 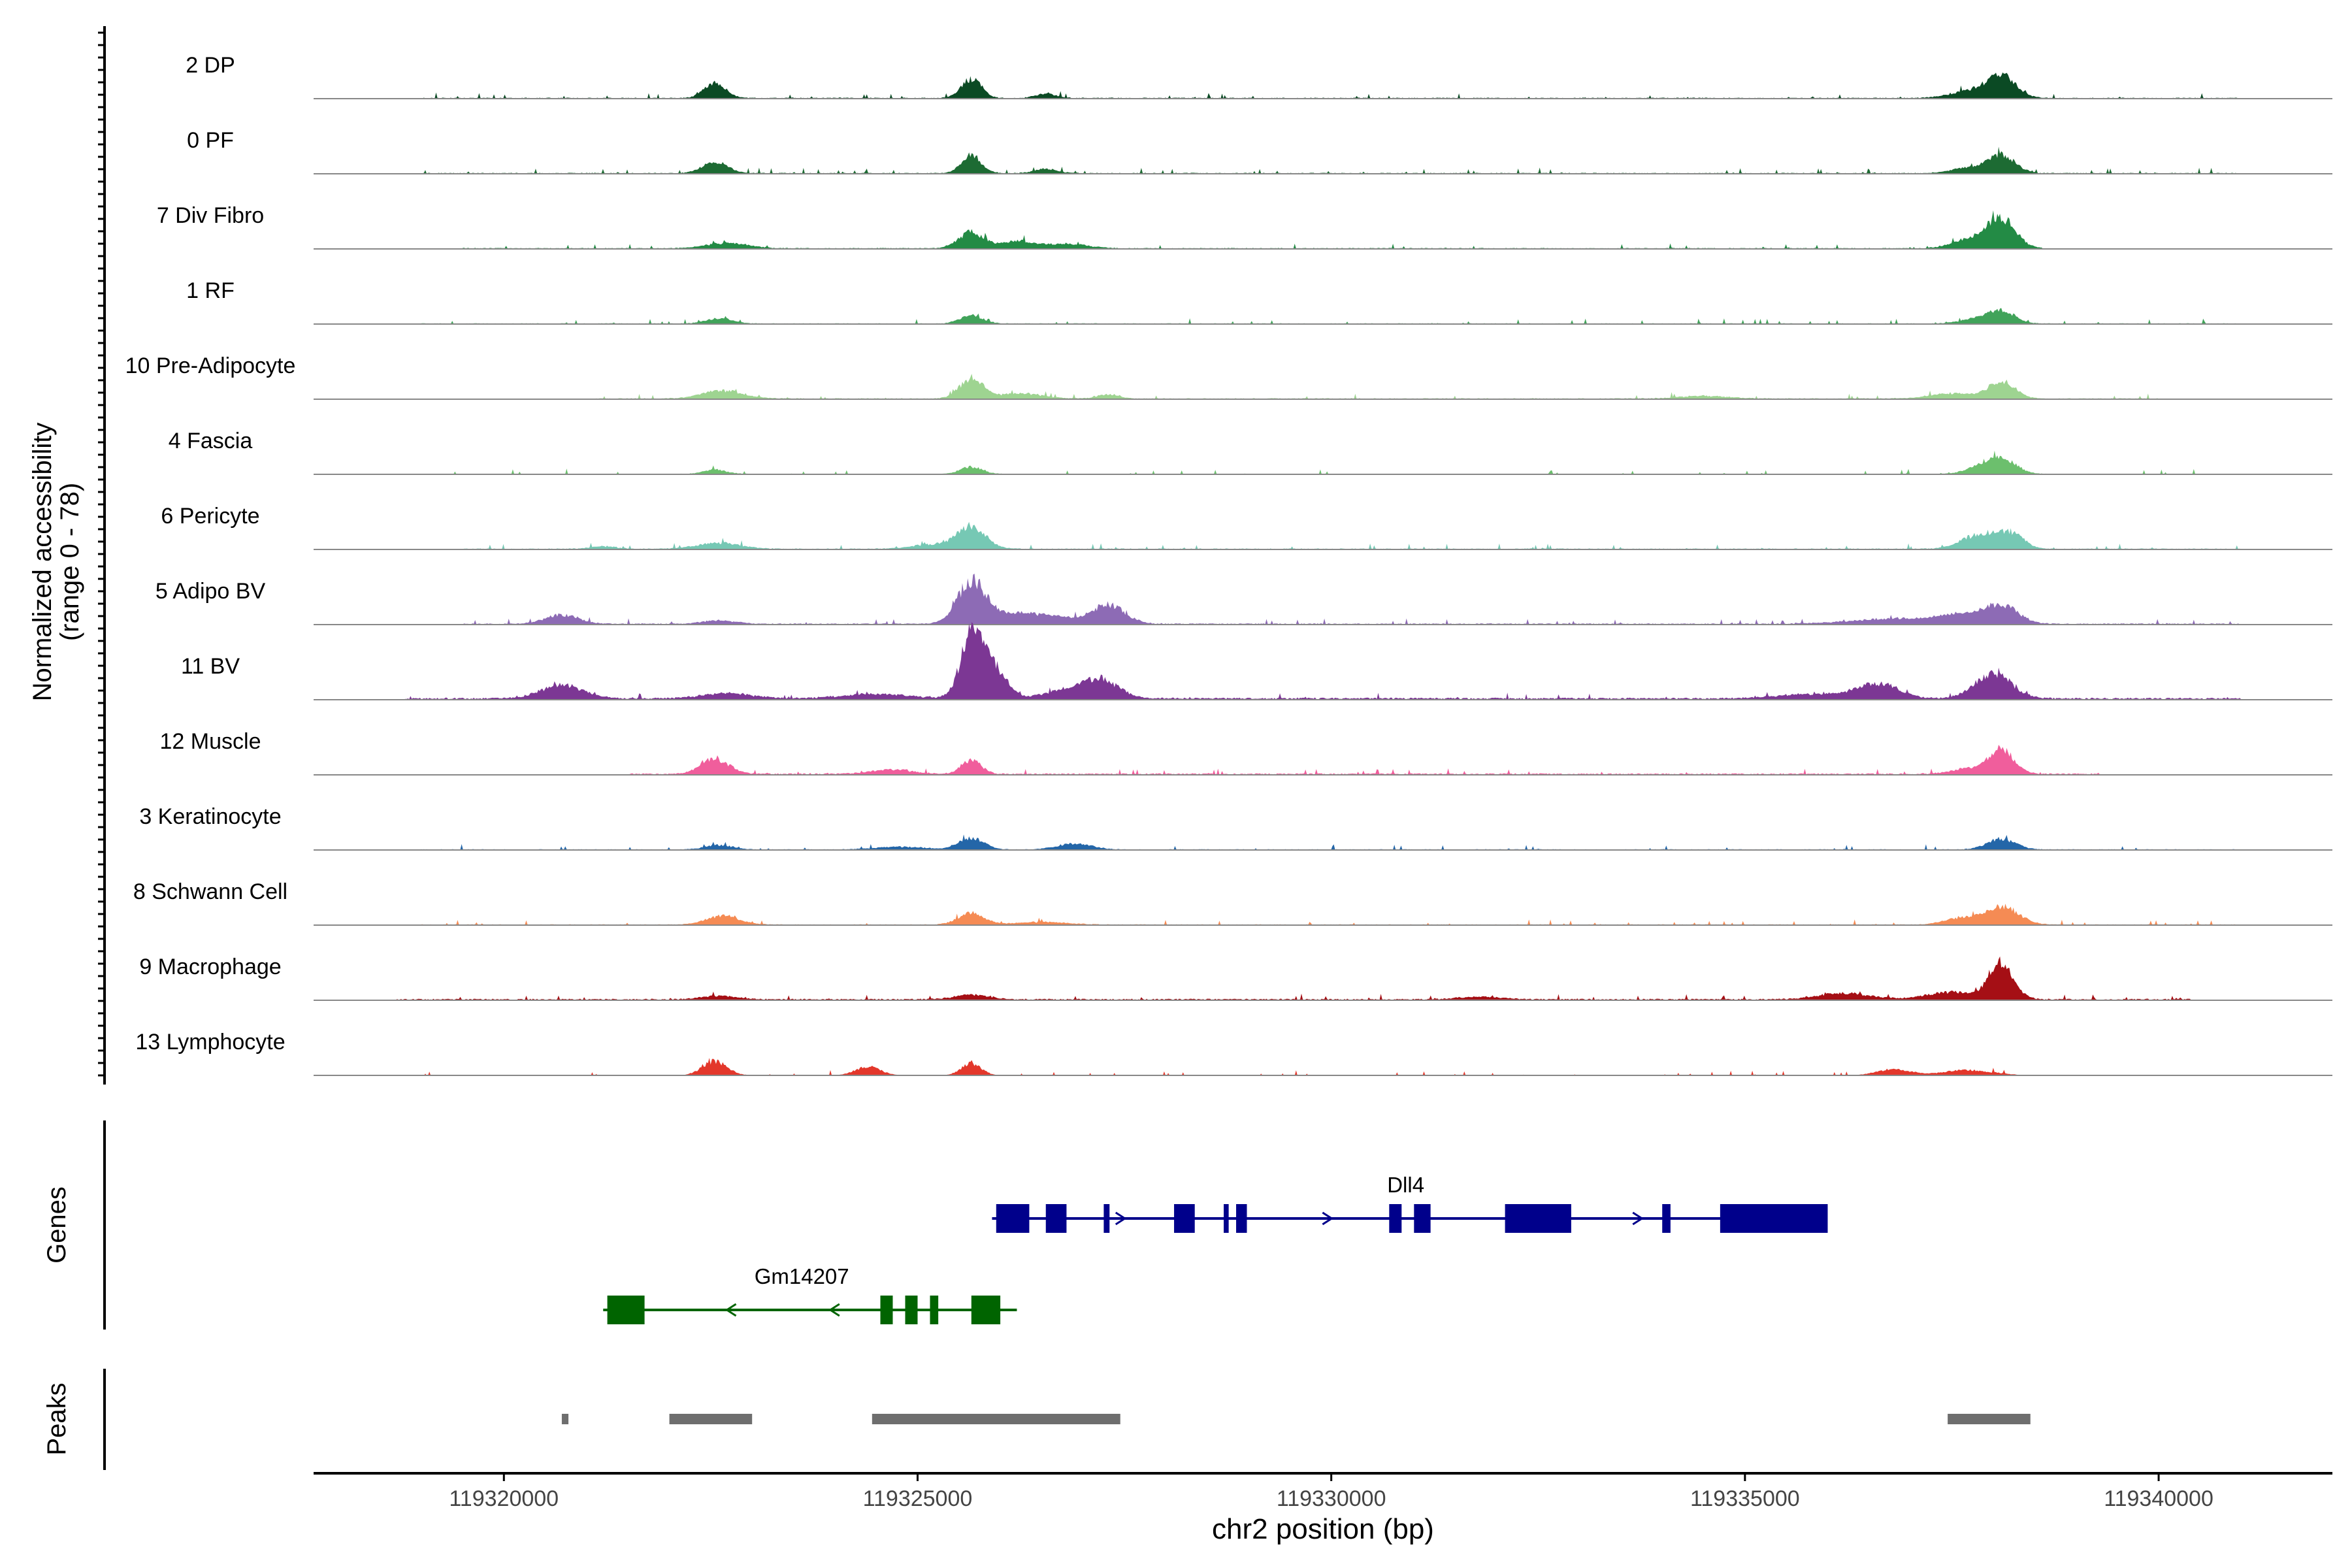 I want to click on y-axis, so click(x=102, y=555).